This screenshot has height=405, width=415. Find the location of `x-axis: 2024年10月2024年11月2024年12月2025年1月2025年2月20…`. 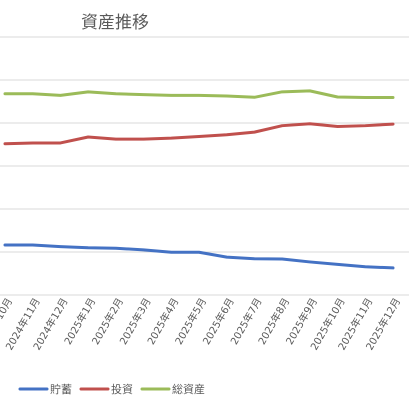

x-axis: 2024年10月2024年11月2024年12月2025年1月2025年2月20… is located at coordinates (201, 324).